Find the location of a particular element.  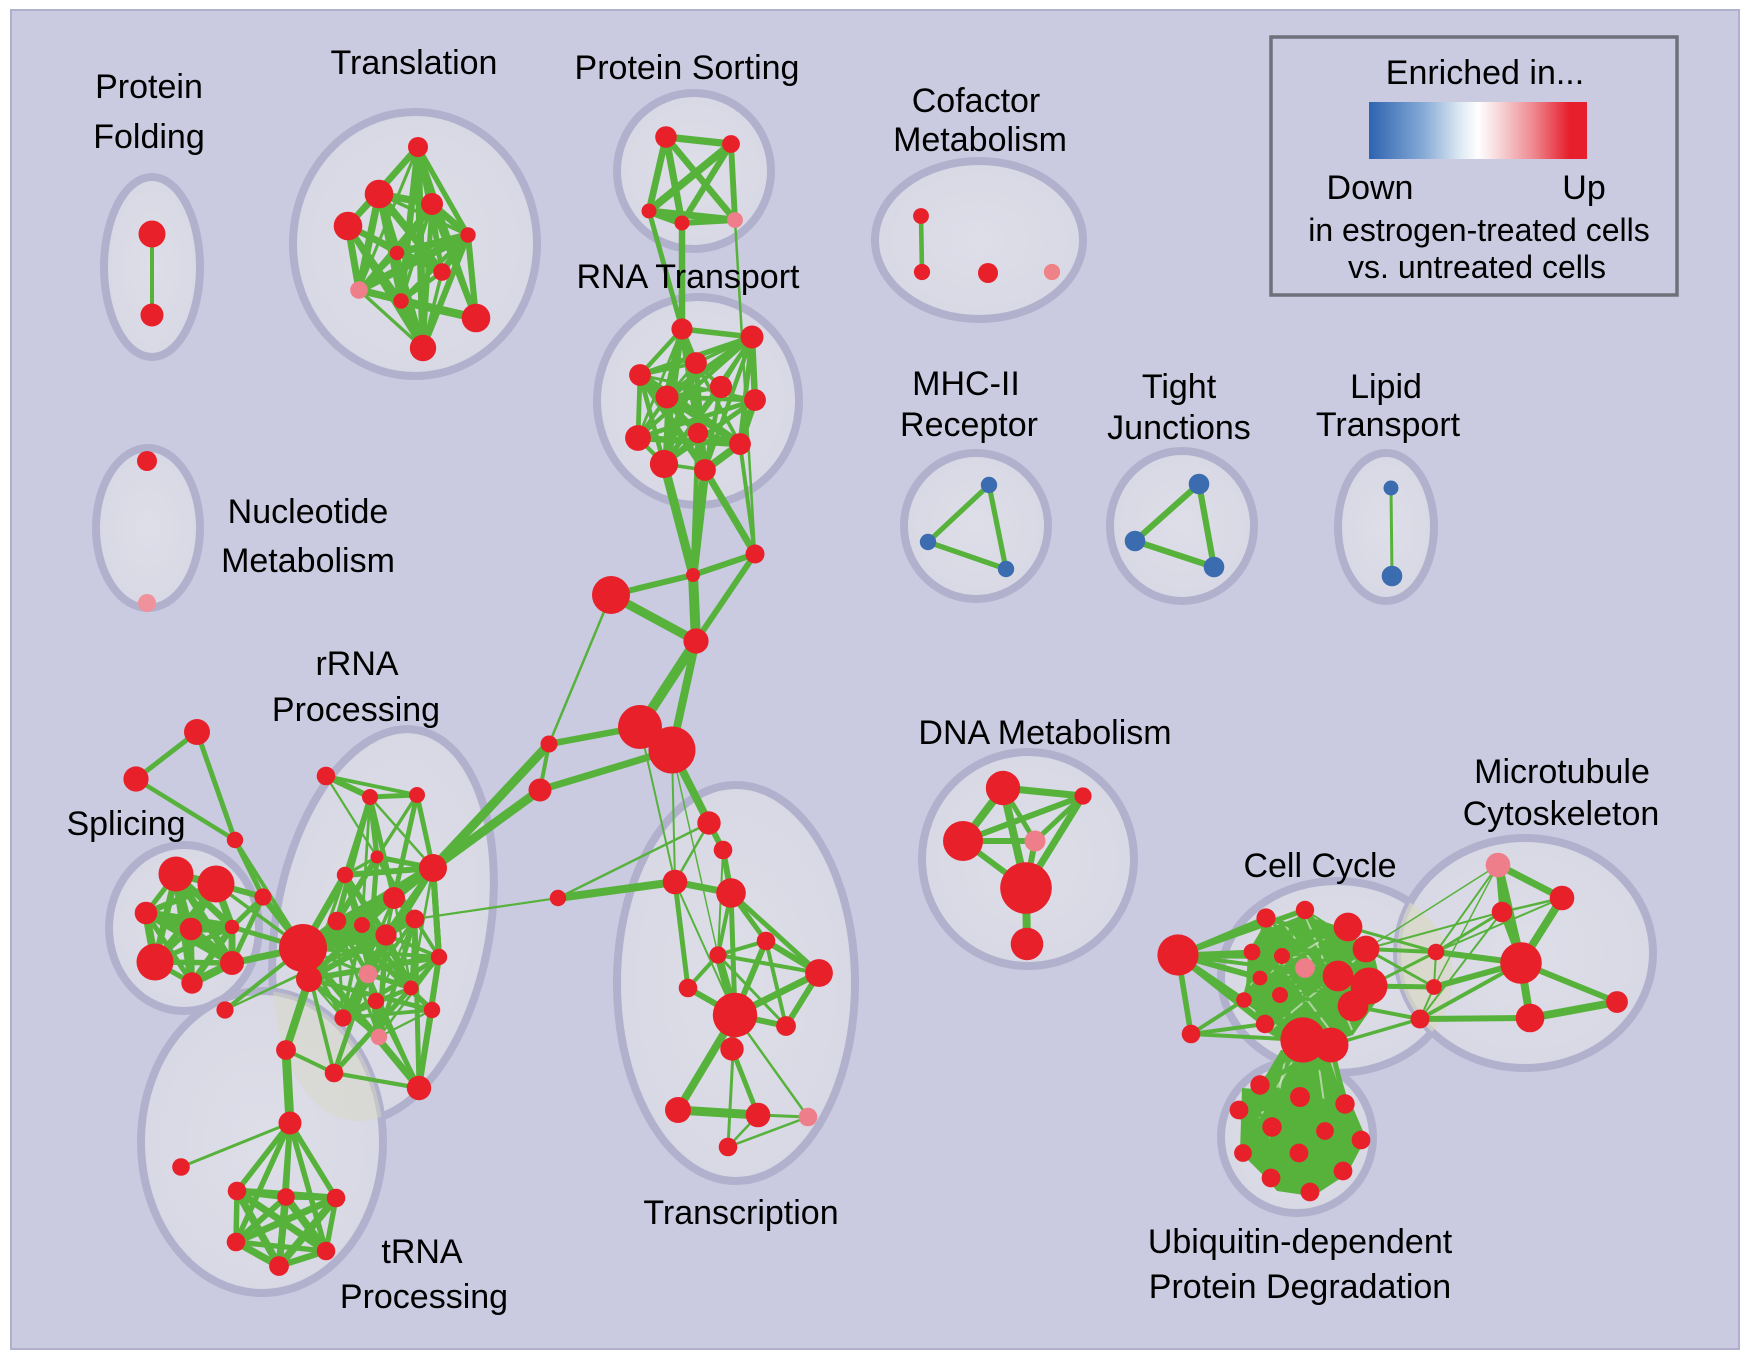

svg-text: Cell Cycle is located at coordinates (1319, 866).